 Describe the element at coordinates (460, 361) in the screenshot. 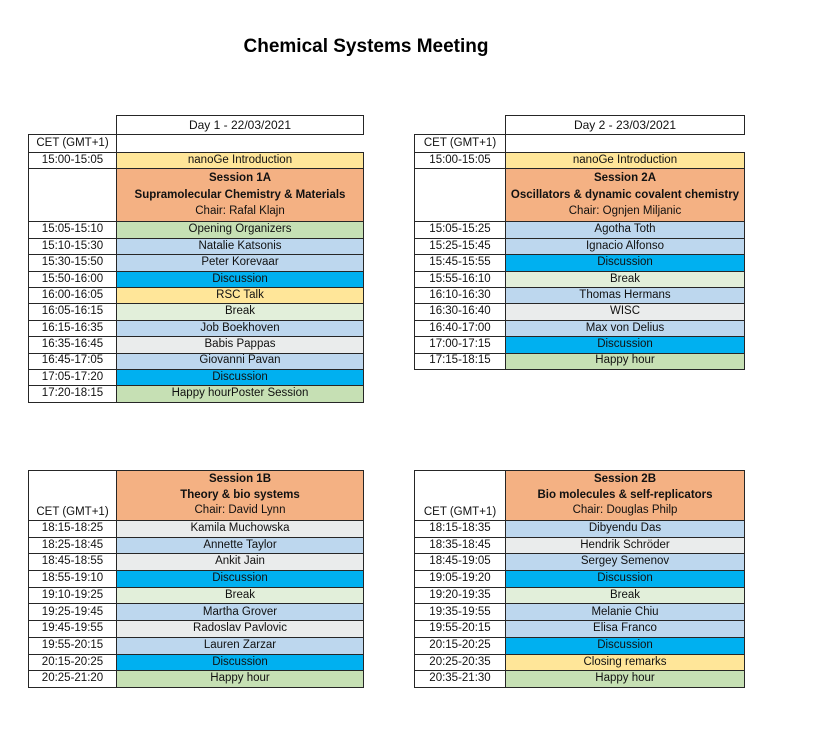

I see `time-cell: 17:15-18:15` at that location.